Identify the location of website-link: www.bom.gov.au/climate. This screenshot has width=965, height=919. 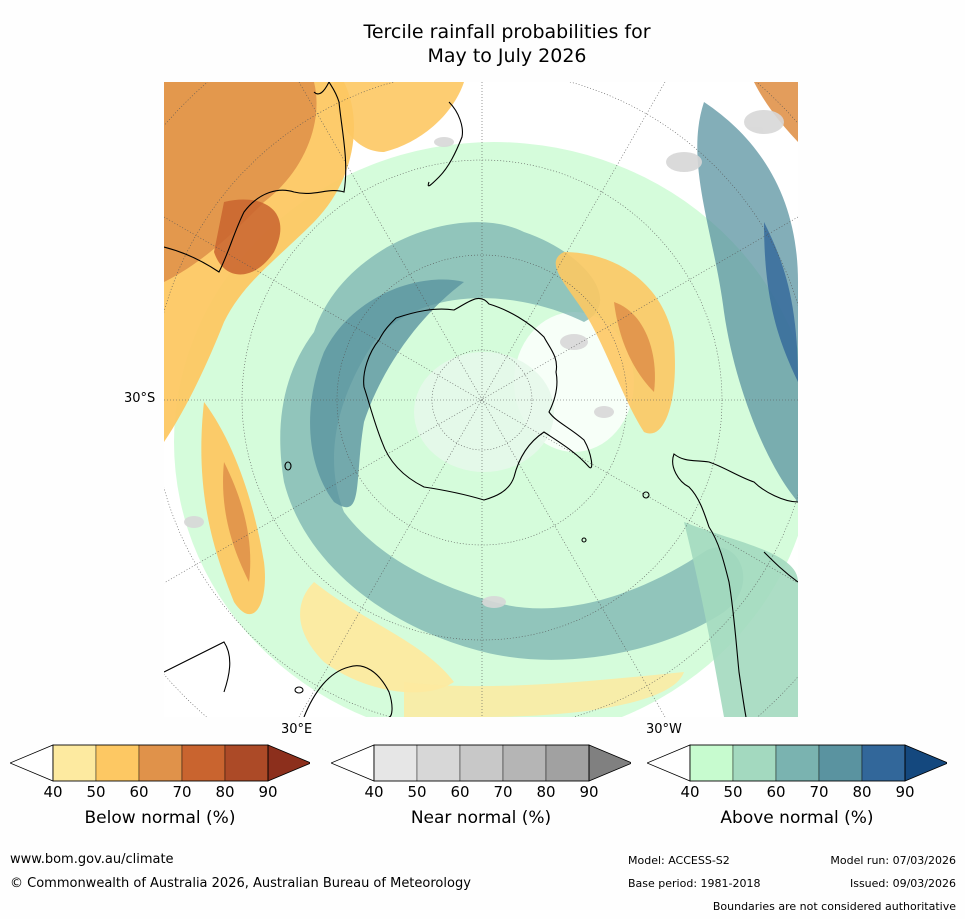
(92, 859).